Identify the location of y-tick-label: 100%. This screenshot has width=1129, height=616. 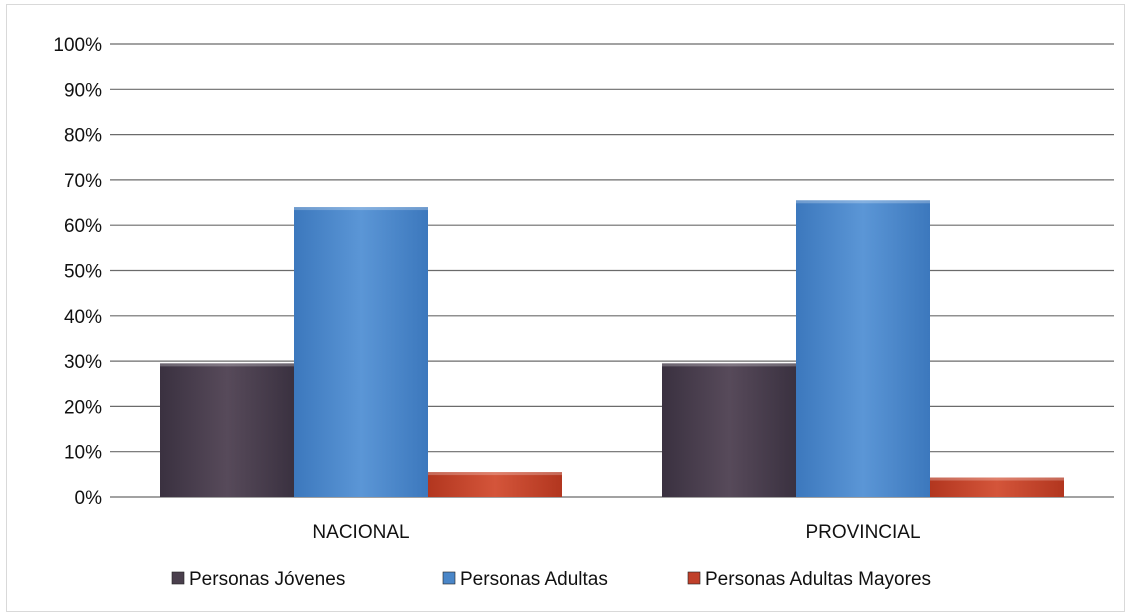
(77, 45).